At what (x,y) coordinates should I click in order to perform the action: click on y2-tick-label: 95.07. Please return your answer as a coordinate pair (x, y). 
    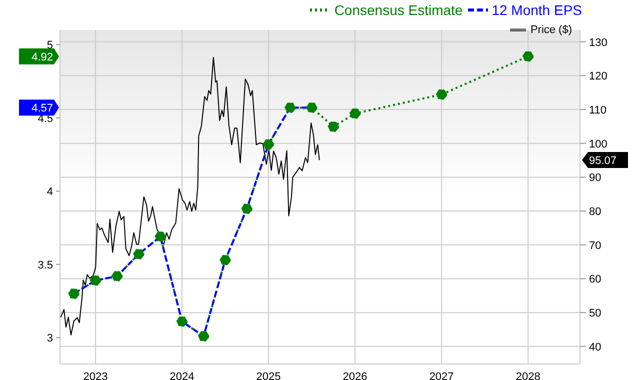
    Looking at the image, I should click on (603, 161).